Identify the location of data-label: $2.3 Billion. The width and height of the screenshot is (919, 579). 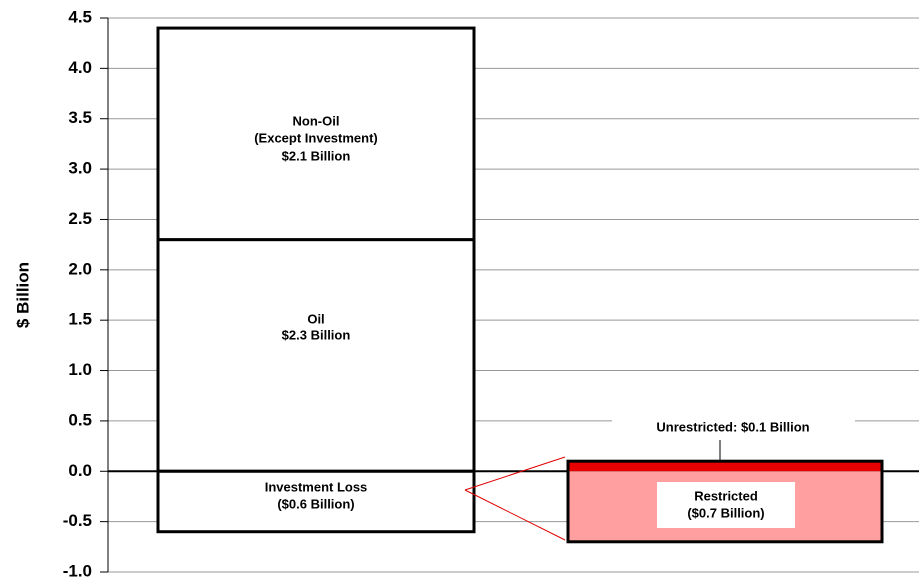
(316, 334).